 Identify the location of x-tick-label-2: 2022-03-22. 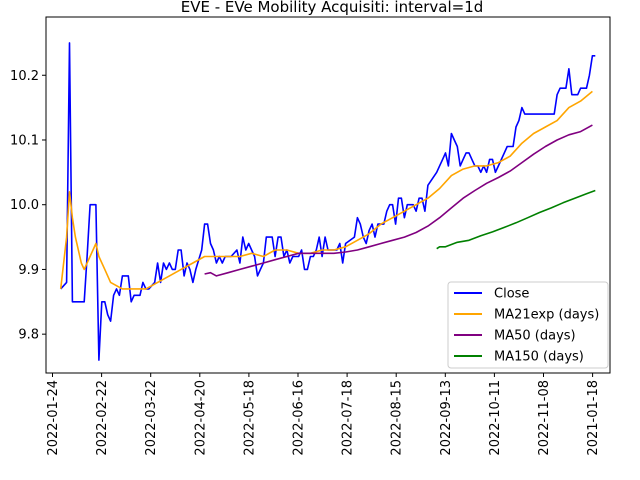
(151, 418).